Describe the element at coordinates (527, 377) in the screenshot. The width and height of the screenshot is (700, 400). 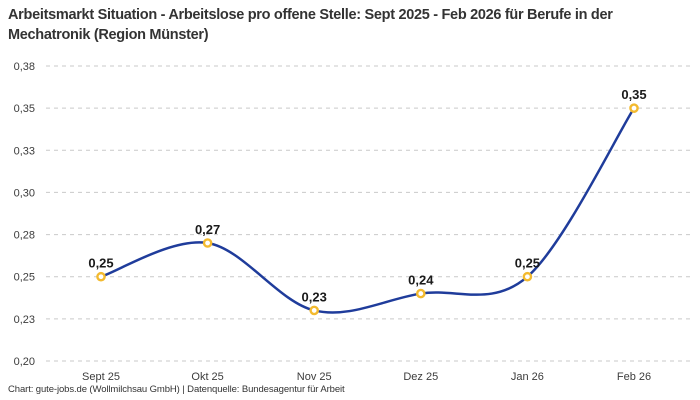
I see `x-tick-label: Jan 26` at that location.